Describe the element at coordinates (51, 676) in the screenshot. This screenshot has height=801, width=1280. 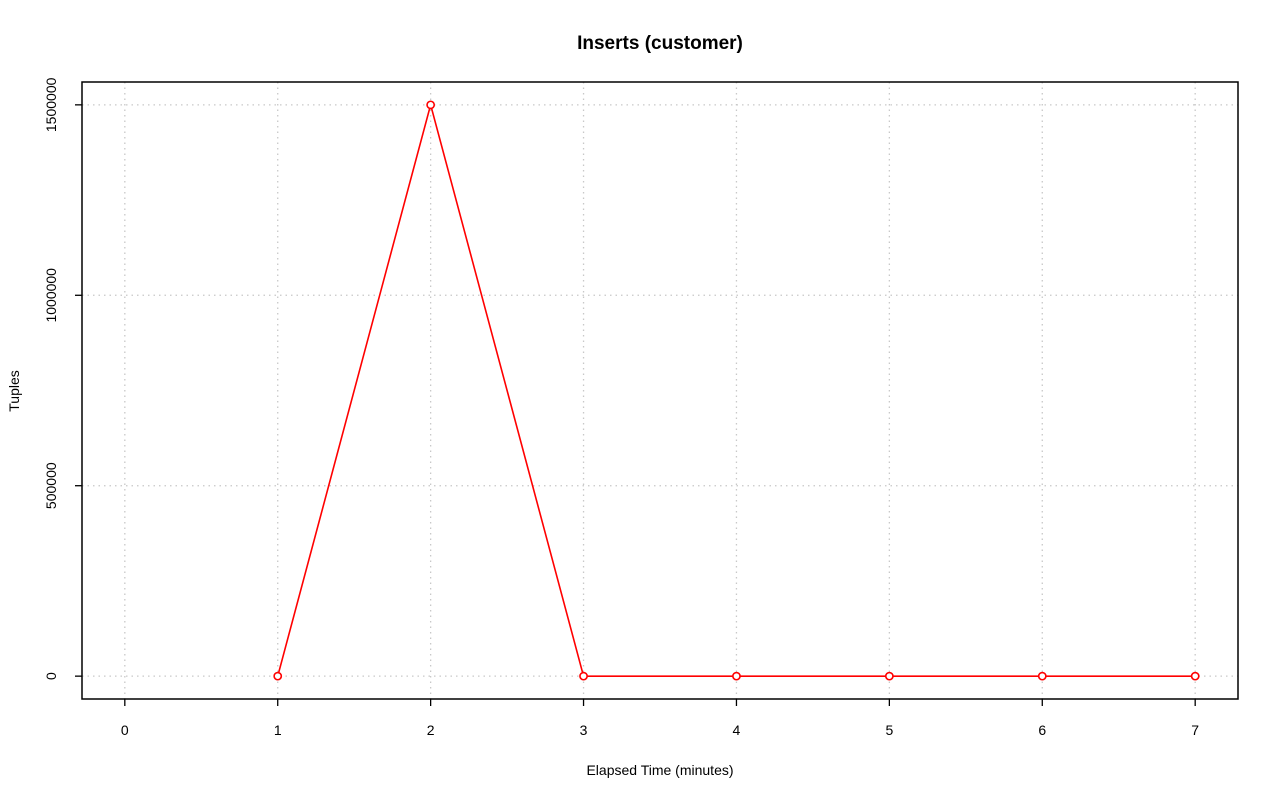
I see `y-tick-label: 0` at that location.